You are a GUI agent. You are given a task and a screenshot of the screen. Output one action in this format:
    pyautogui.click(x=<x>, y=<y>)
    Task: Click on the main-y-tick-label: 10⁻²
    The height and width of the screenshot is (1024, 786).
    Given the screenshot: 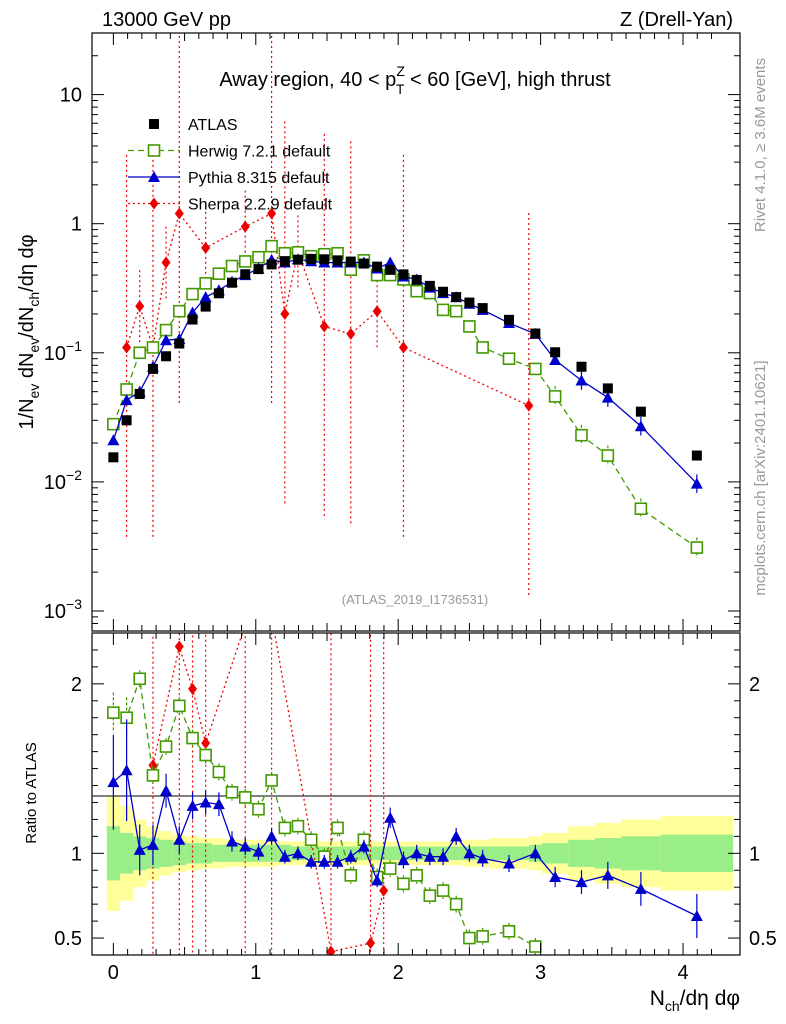 What is the action you would take?
    pyautogui.click(x=63, y=480)
    